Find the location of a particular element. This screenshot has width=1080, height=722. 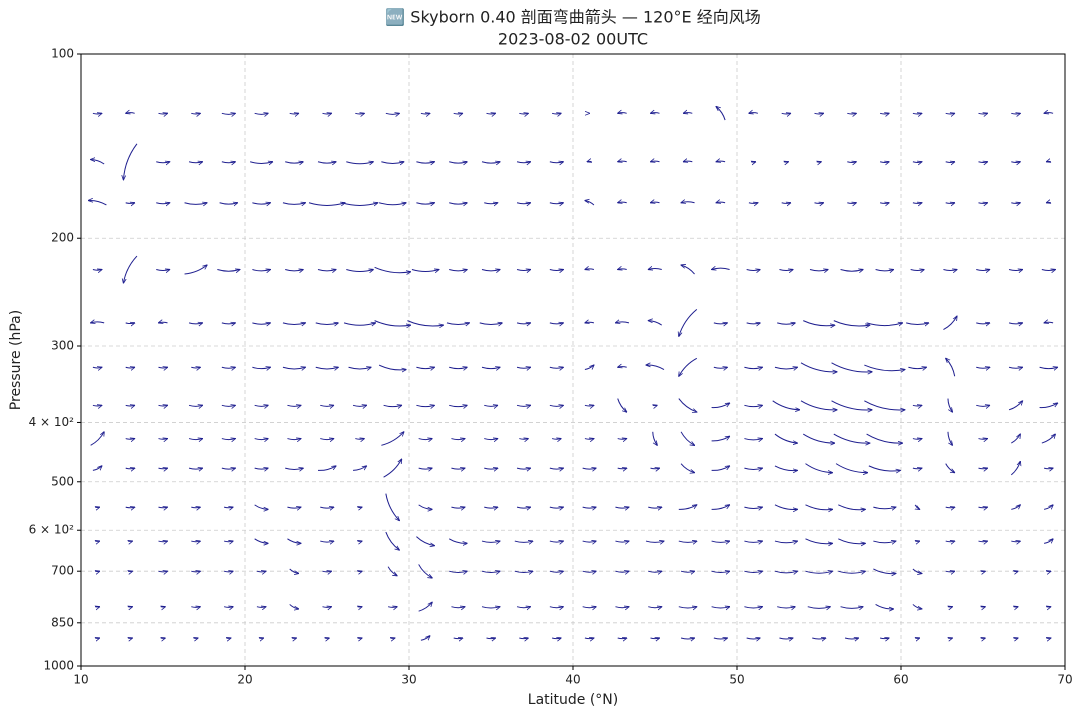

y-axis-label: Pressure (hPa) is located at coordinates (16, 360).